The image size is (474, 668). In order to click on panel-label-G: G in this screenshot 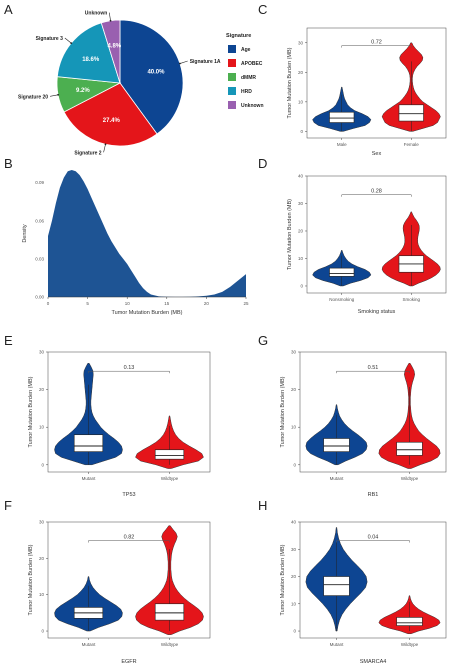, I will do `click(263, 340)`.